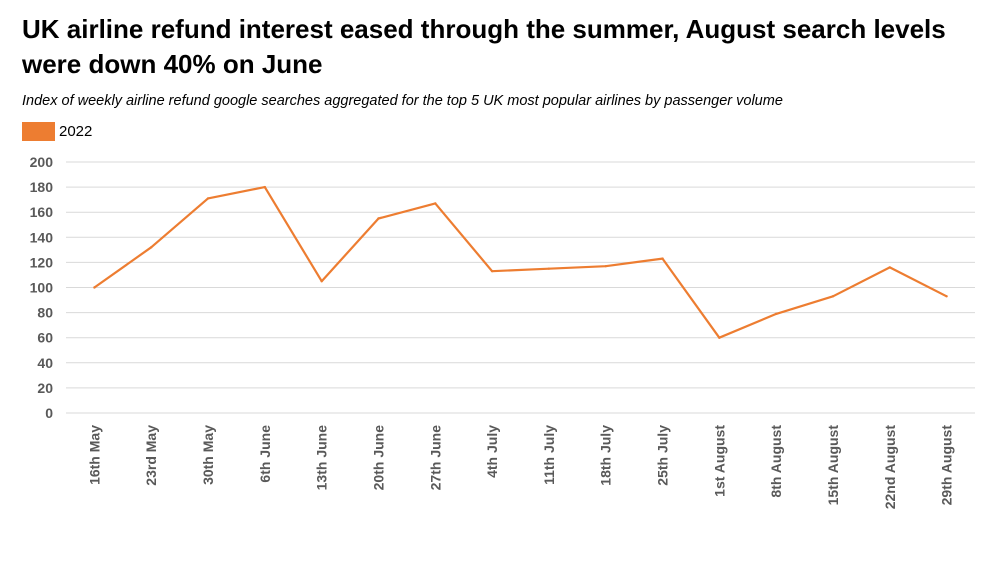 The height and width of the screenshot is (563, 1000). Describe the element at coordinates (38, 131) in the screenshot. I see `legend-swatch` at that location.